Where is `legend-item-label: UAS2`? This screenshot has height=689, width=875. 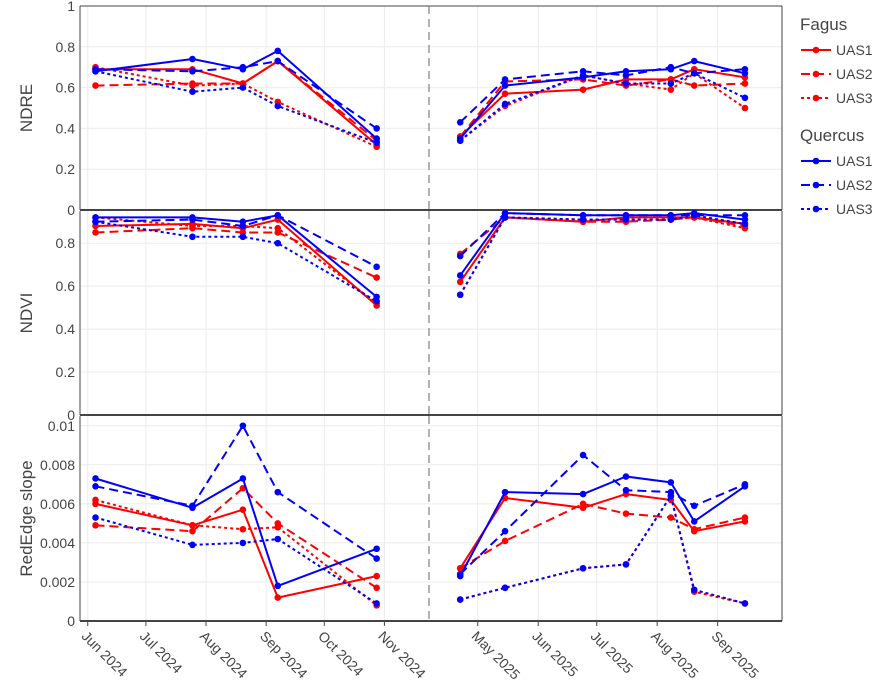
legend-item-label: UAS2 is located at coordinates (854, 185).